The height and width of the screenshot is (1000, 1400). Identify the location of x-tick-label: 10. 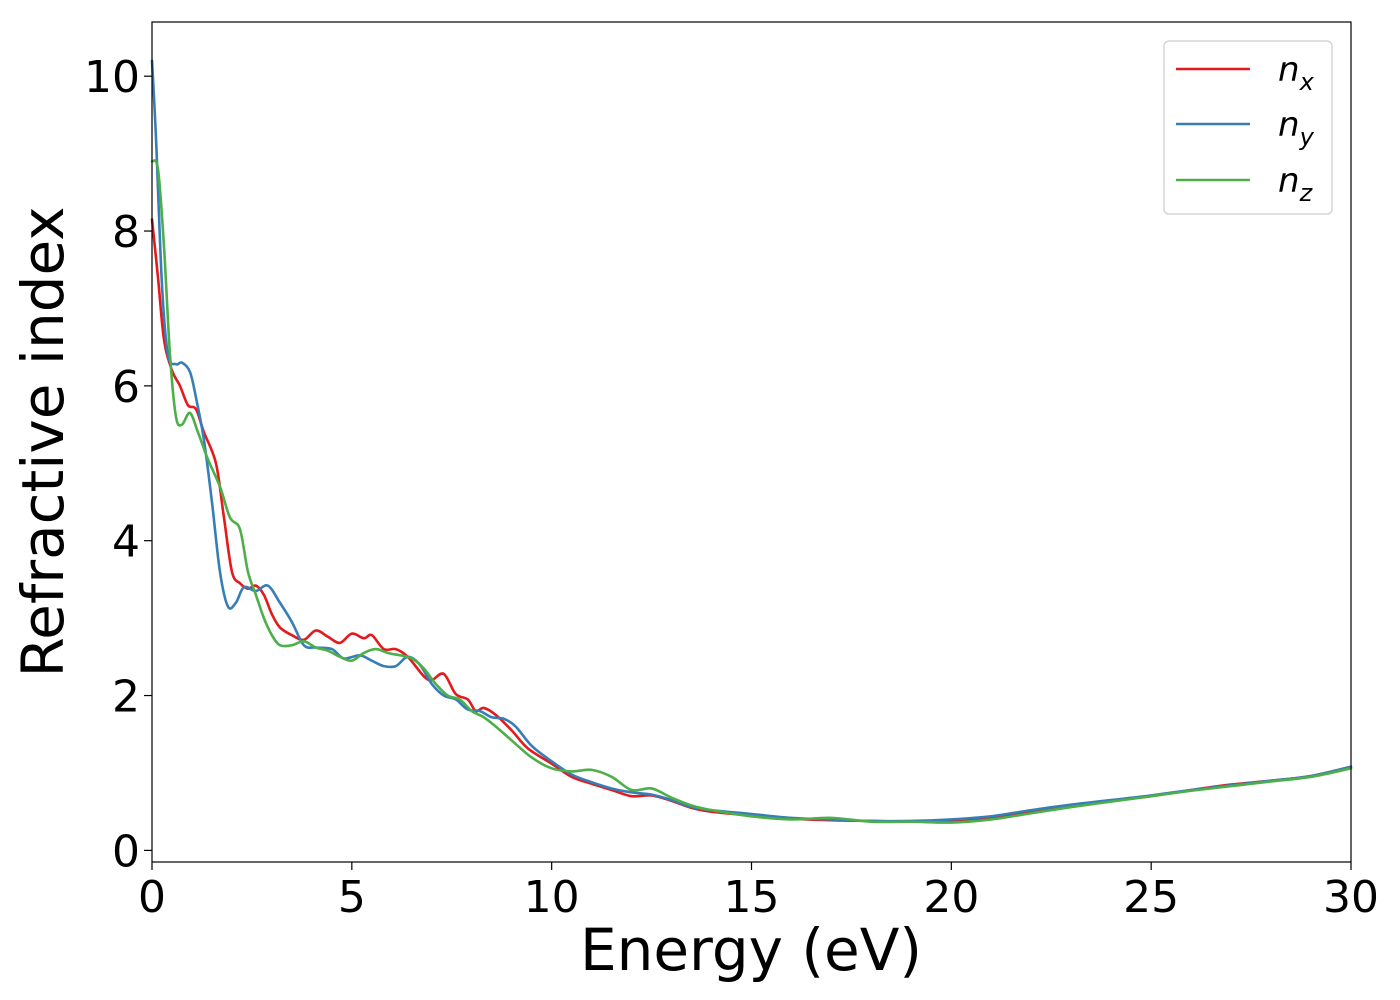
(552, 897).